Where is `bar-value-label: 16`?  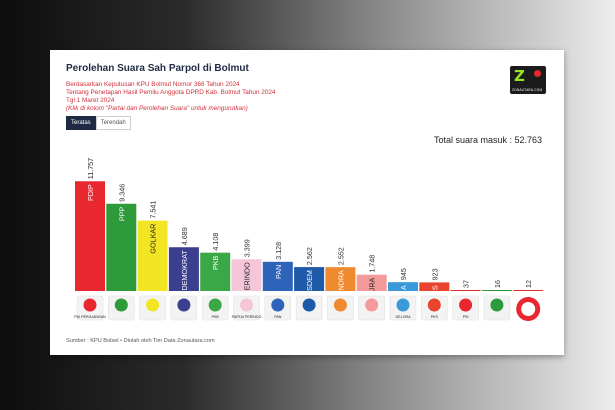
bar-value-label: 16 is located at coordinates (497, 284).